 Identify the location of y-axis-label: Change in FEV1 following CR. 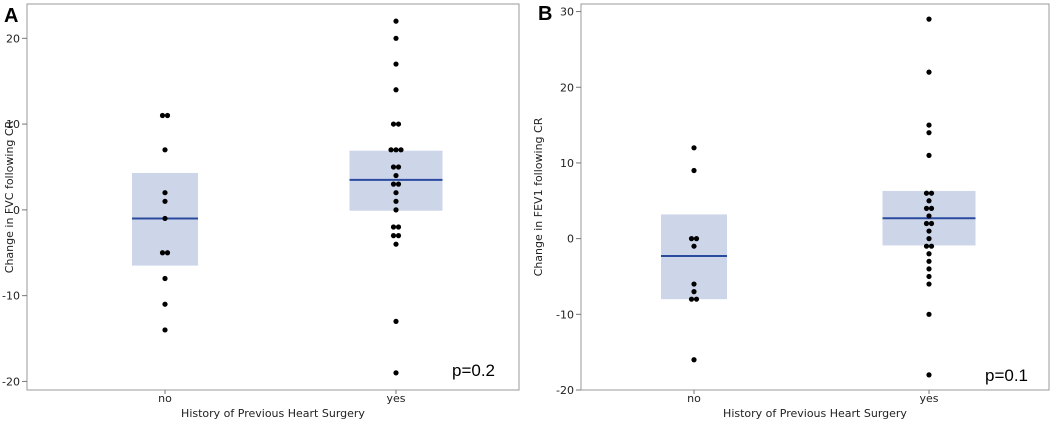
(538, 196).